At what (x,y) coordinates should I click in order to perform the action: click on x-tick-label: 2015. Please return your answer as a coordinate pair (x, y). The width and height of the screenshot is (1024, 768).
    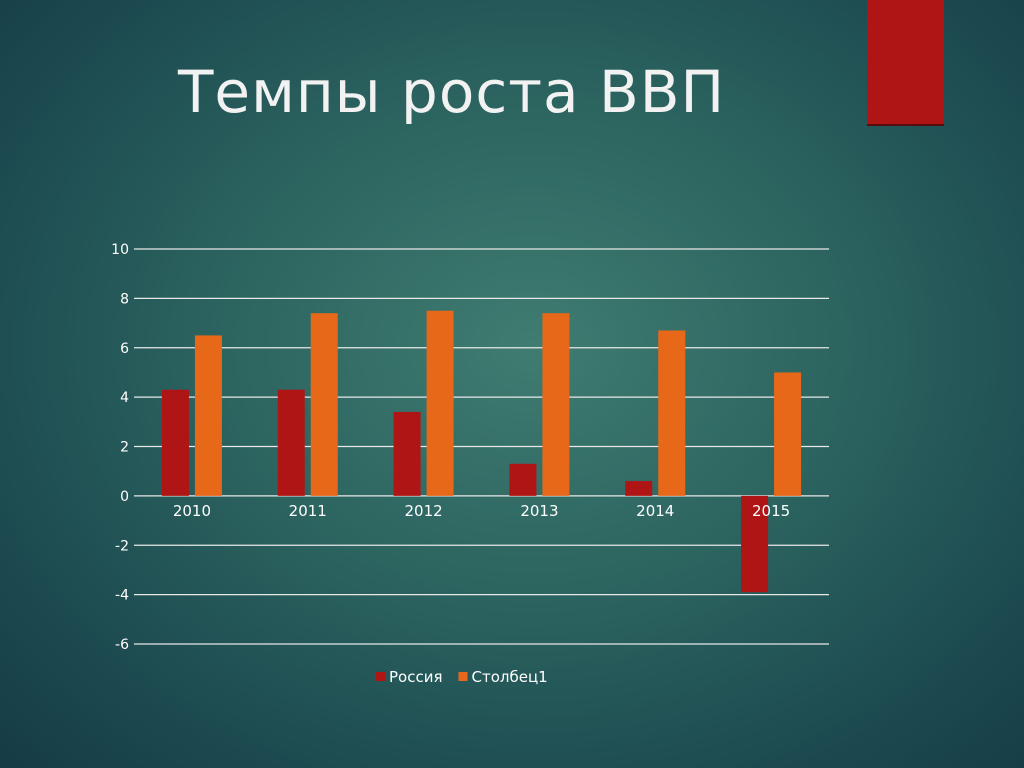
    Looking at the image, I should click on (771, 511).